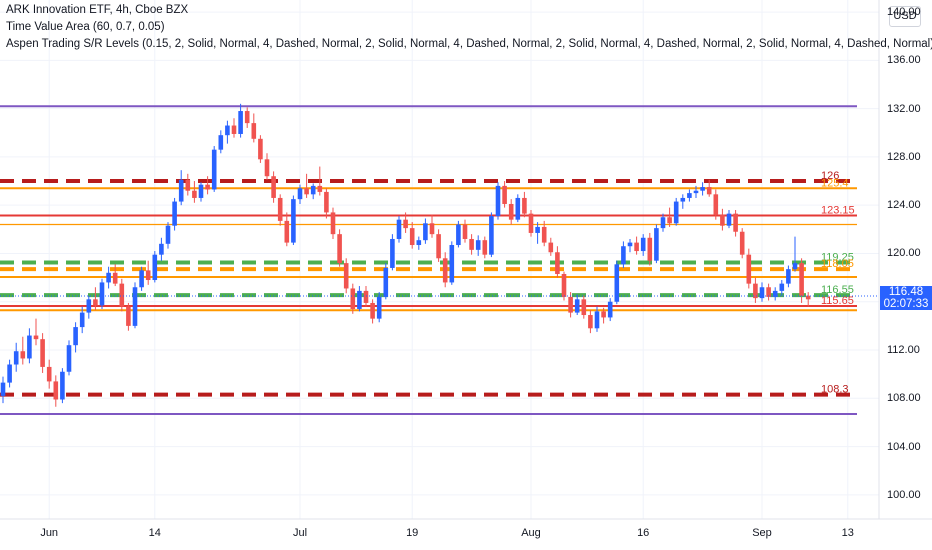 The height and width of the screenshot is (550, 932). Describe the element at coordinates (835, 390) in the screenshot. I see `sr-level-label: 108.3` at that location.